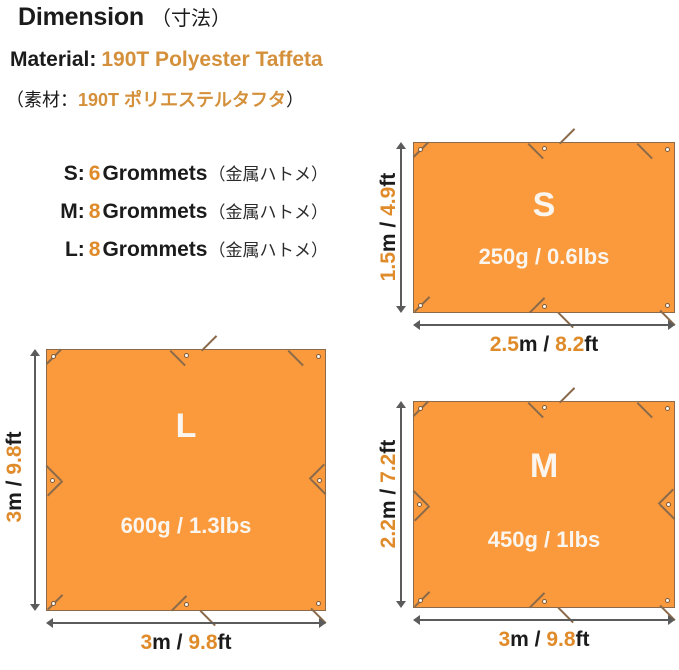  Describe the element at coordinates (212, 59) in the screenshot. I see `material-value: 190T Polyester Taffeta` at that location.